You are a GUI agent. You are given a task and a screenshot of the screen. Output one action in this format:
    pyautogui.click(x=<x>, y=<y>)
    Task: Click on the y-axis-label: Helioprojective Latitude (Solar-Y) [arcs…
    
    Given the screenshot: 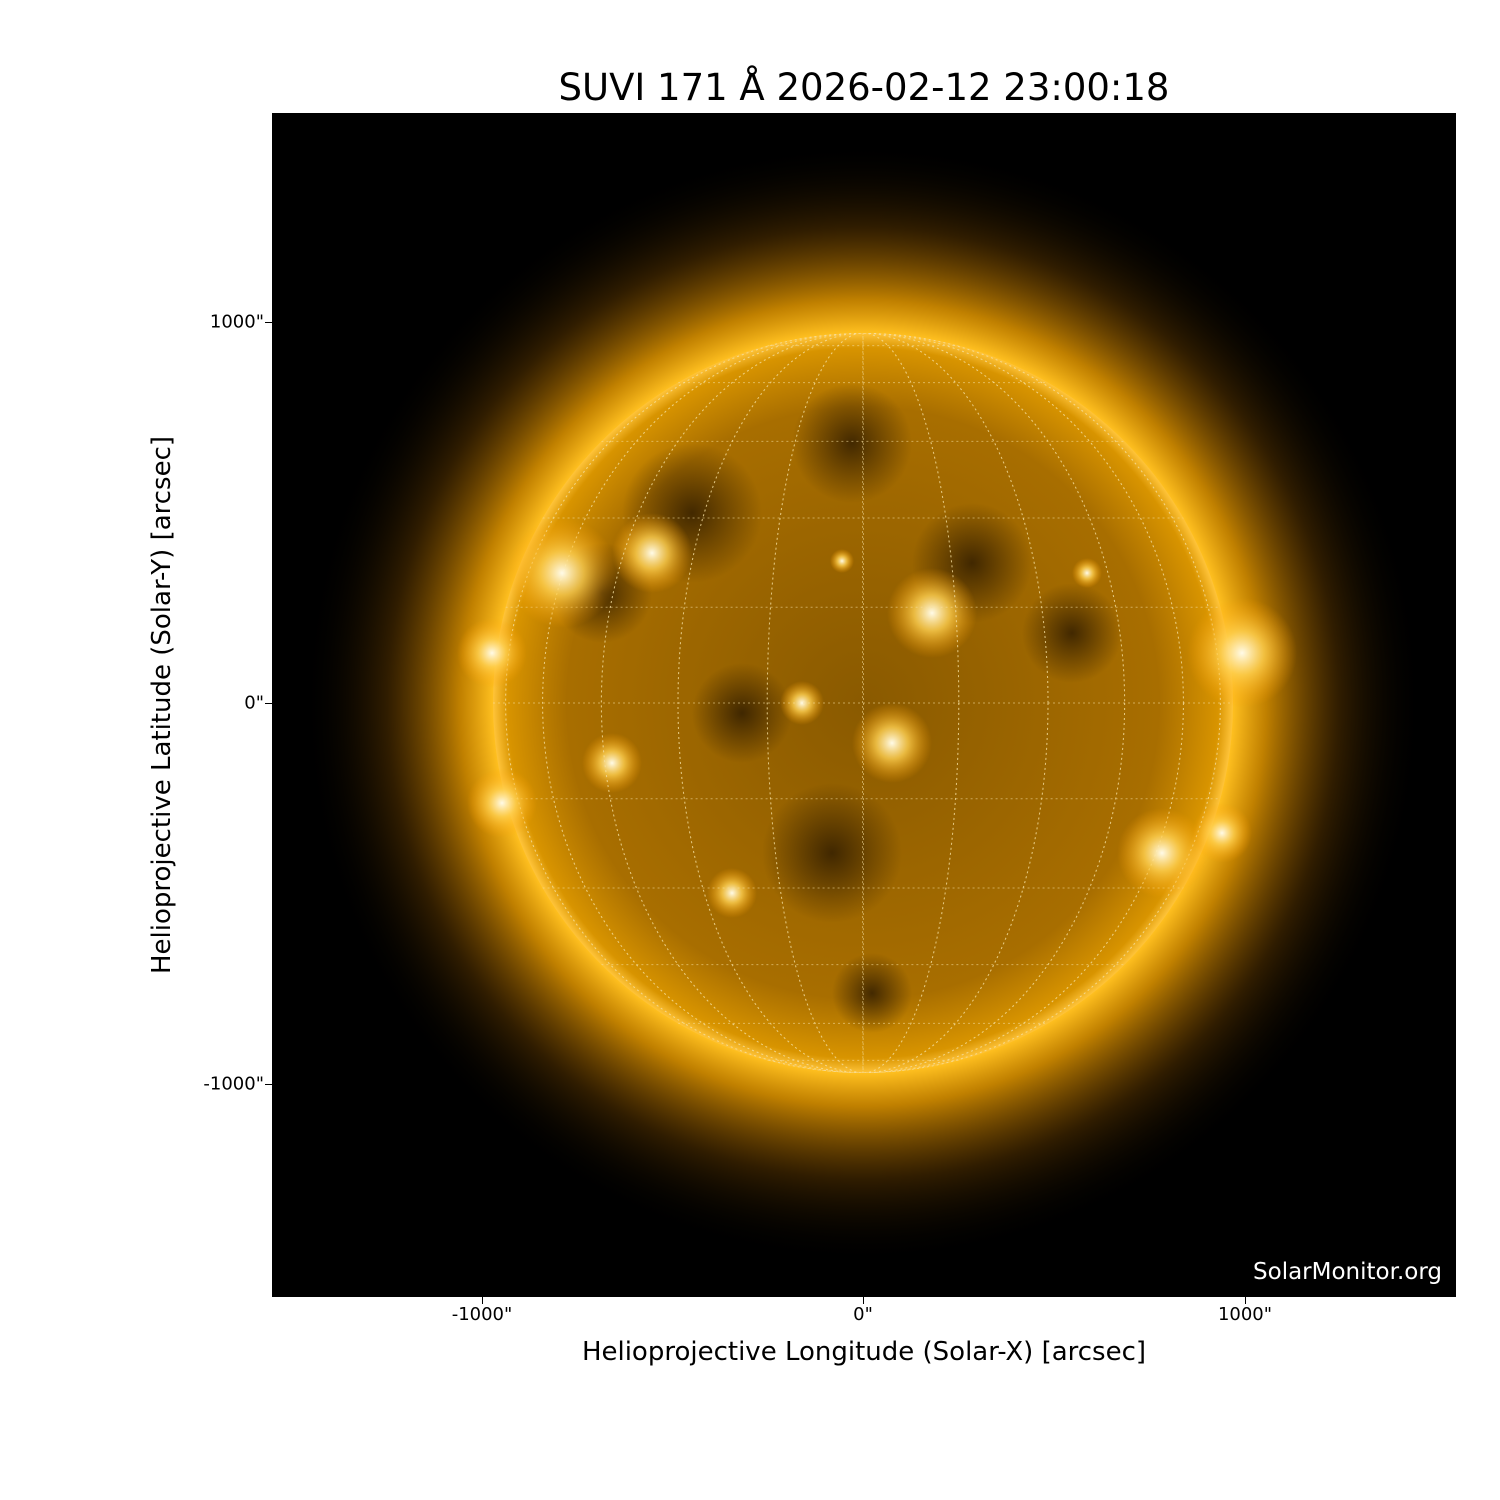 What is the action you would take?
    pyautogui.click(x=162, y=705)
    